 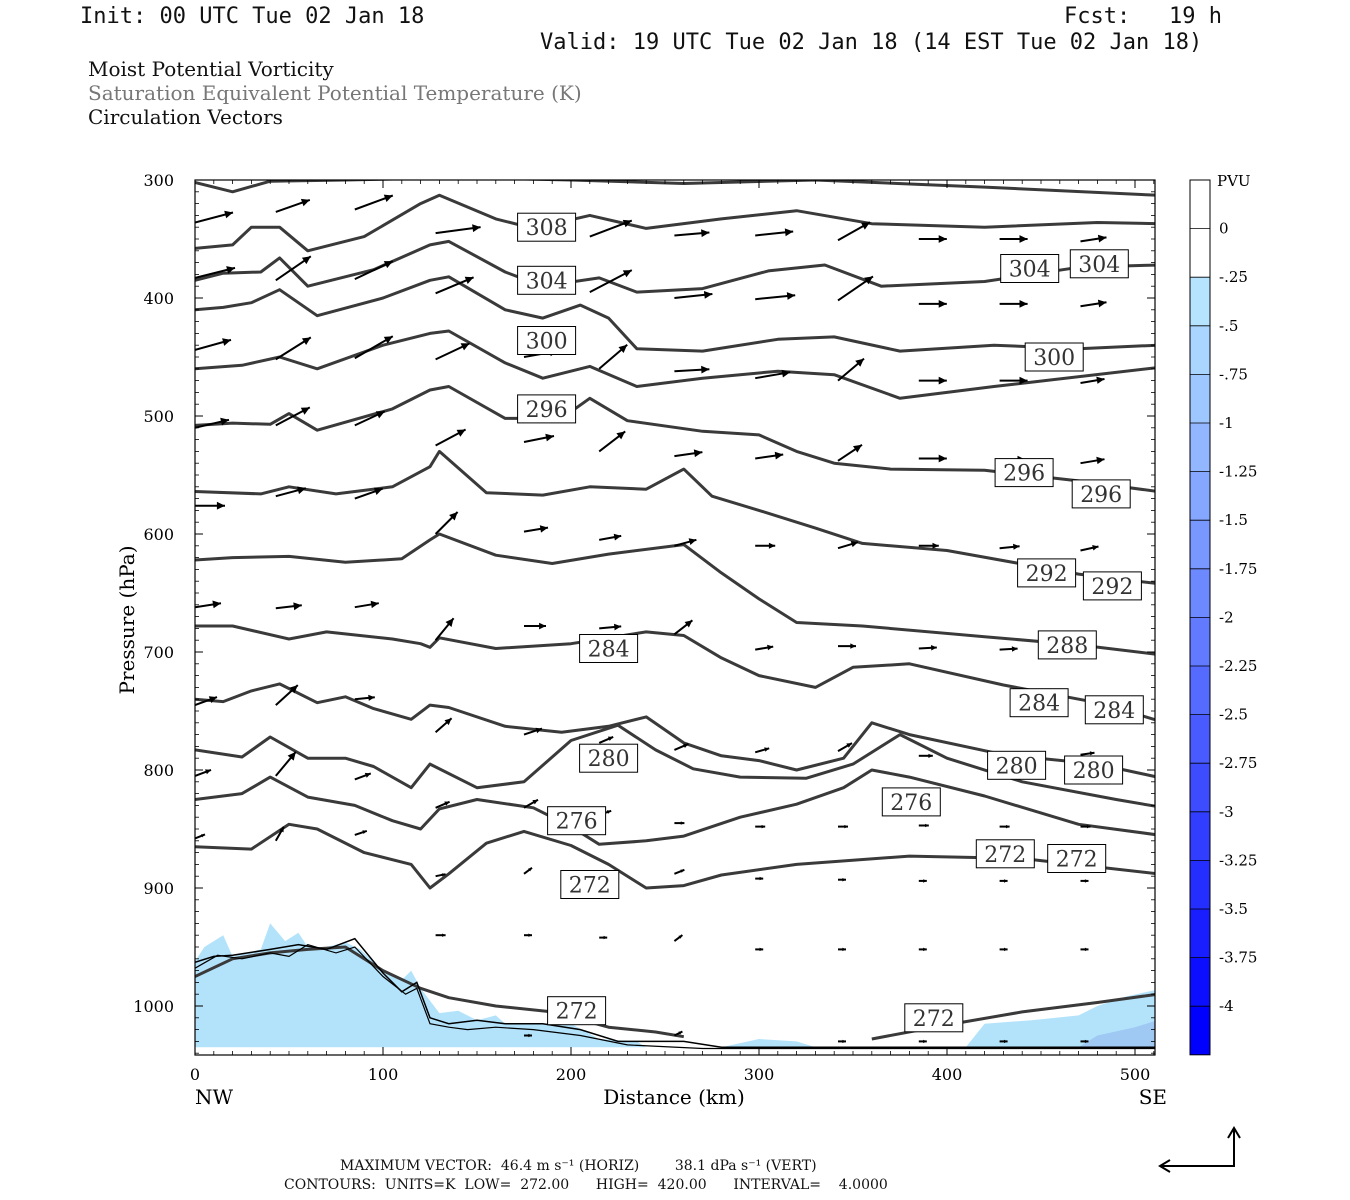 What do you see at coordinates (609, 759) in the screenshot?
I see `svg-text: 280` at bounding box center [609, 759].